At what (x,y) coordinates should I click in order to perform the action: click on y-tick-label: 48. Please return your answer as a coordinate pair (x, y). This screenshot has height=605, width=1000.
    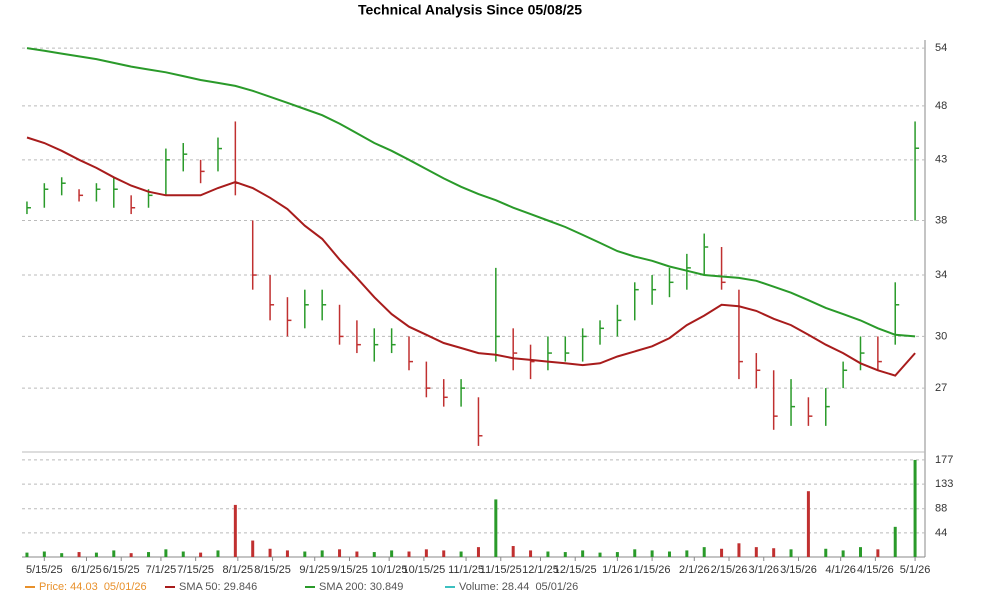
    Looking at the image, I should click on (941, 106).